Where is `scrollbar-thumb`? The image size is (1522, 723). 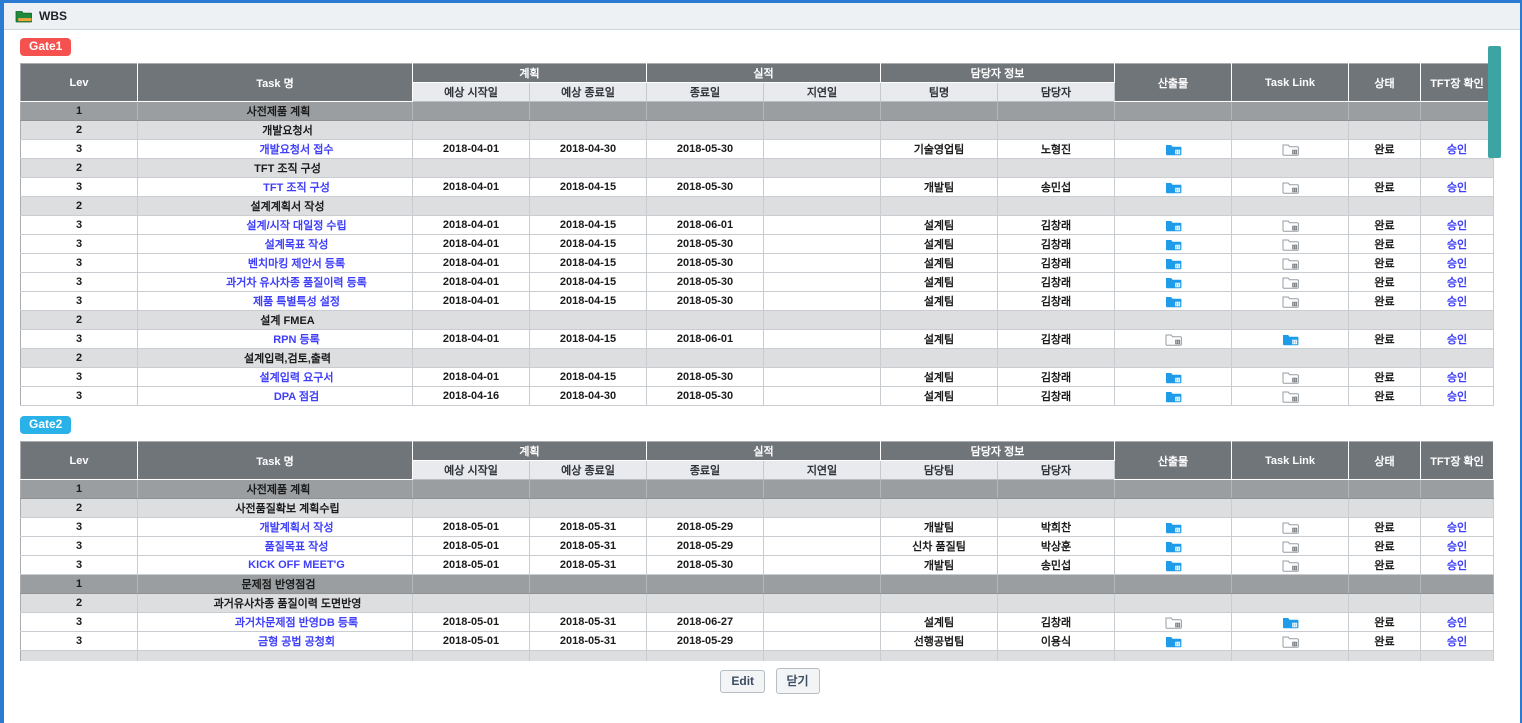 scrollbar-thumb is located at coordinates (1494, 102).